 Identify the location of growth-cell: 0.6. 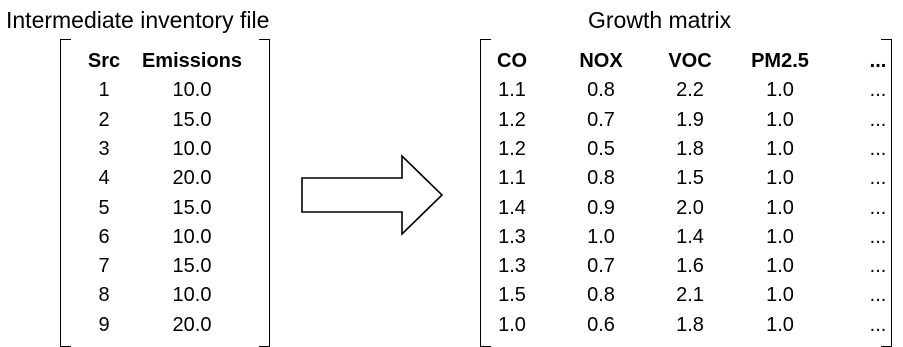
(601, 324).